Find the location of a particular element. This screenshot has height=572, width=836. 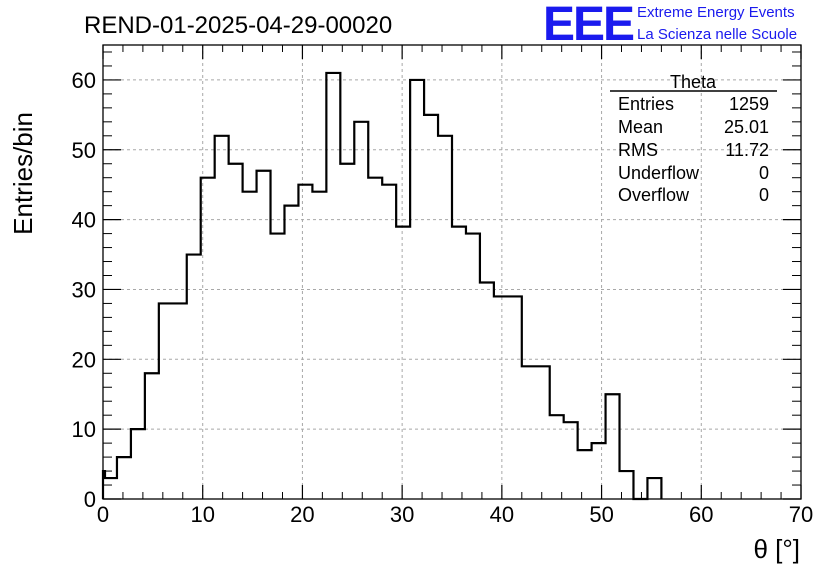

x-tick-label: 40 is located at coordinates (502, 514).